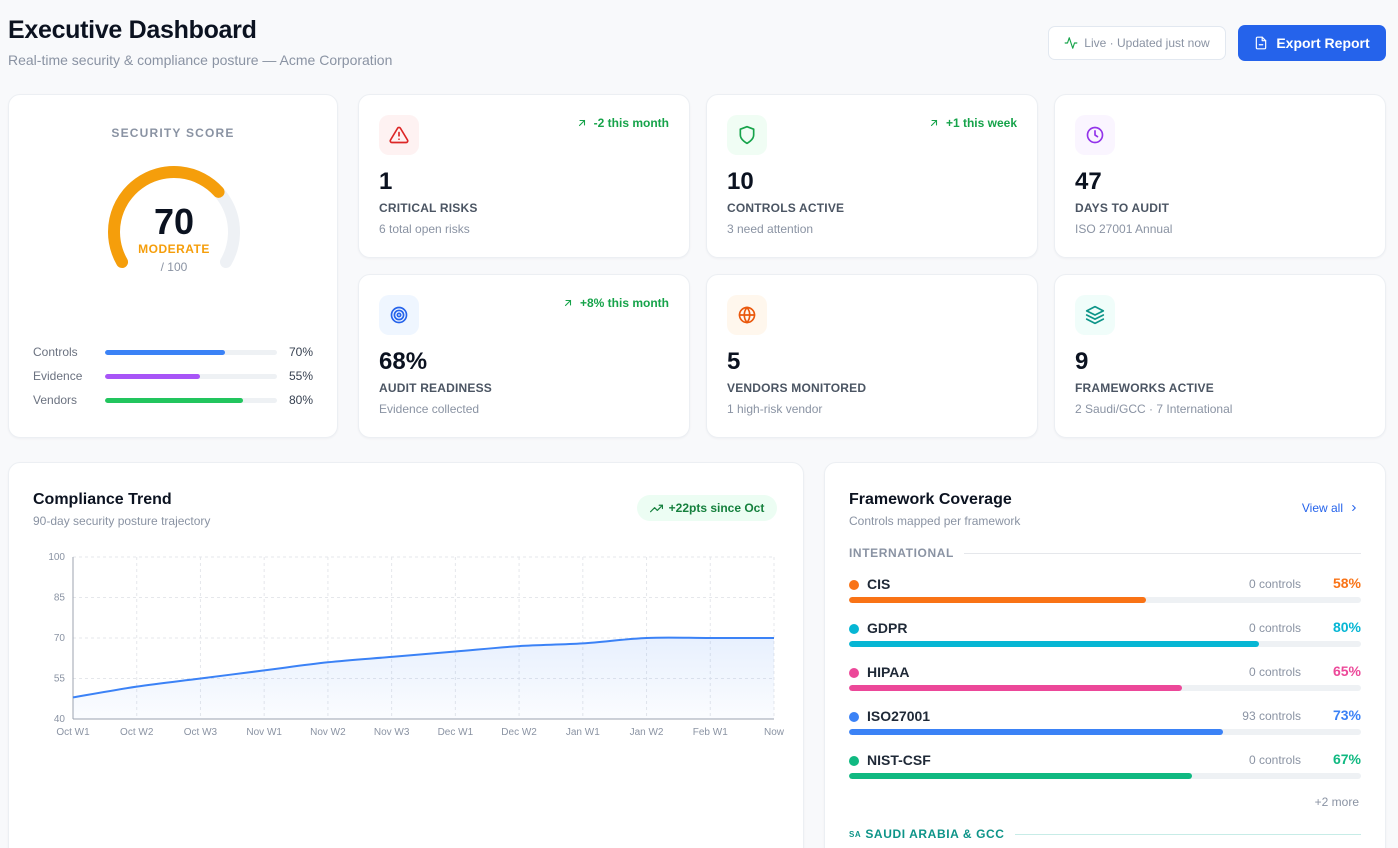  I want to click on live-status-text: Live · Updated just now, so click(1147, 43).